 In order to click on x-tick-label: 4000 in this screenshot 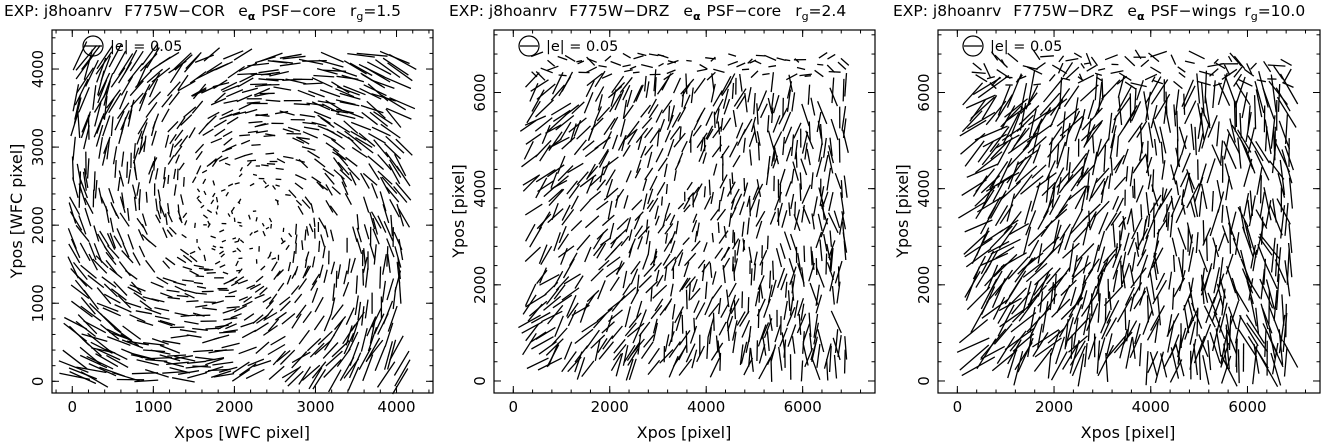, I will do `click(706, 407)`.